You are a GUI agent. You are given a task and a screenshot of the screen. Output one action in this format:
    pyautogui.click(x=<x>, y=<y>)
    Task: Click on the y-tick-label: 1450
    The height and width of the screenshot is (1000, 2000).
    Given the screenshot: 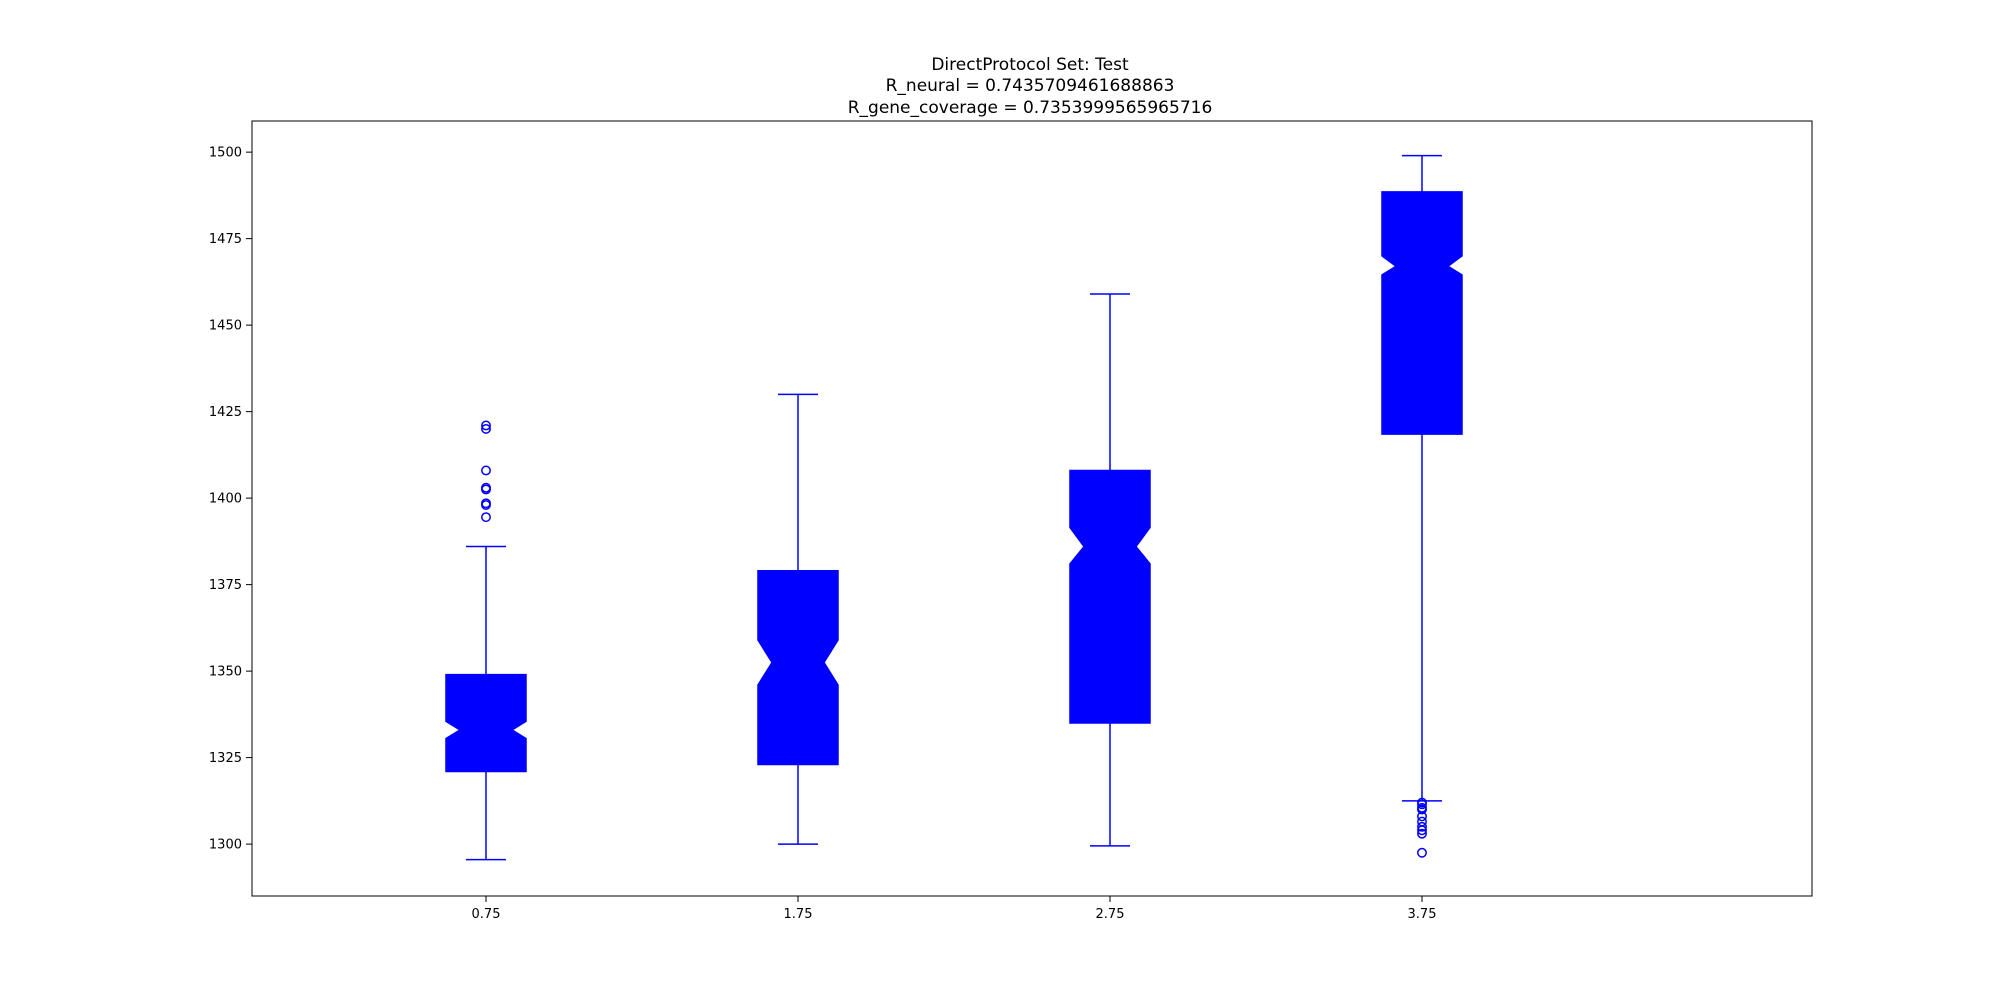 What is the action you would take?
    pyautogui.click(x=225, y=326)
    